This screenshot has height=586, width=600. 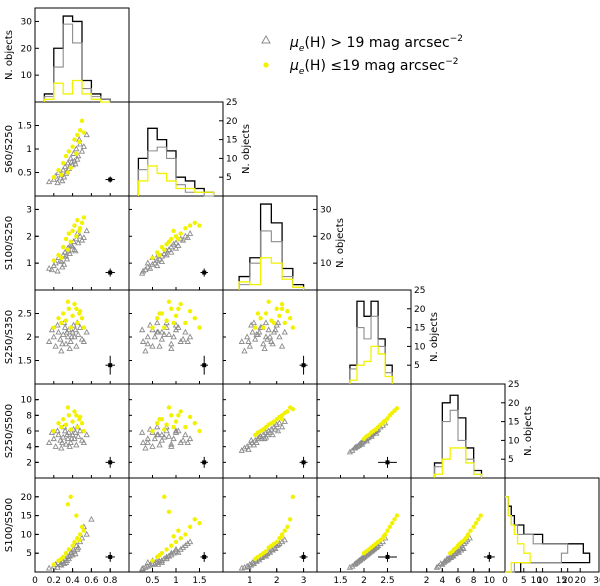 I want to click on y-tick-label: 2, so click(x=29, y=237).